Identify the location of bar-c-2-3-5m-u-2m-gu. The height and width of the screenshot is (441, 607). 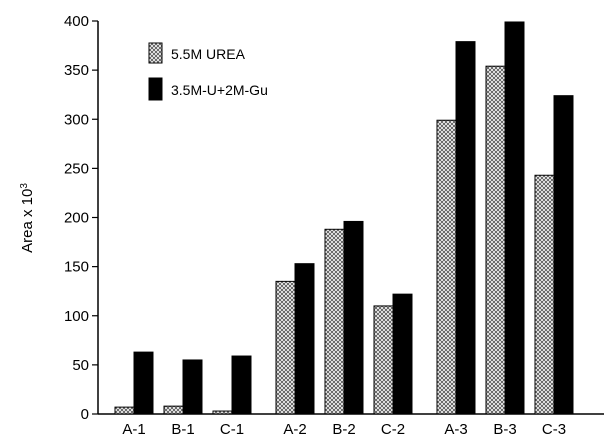
(402, 354).